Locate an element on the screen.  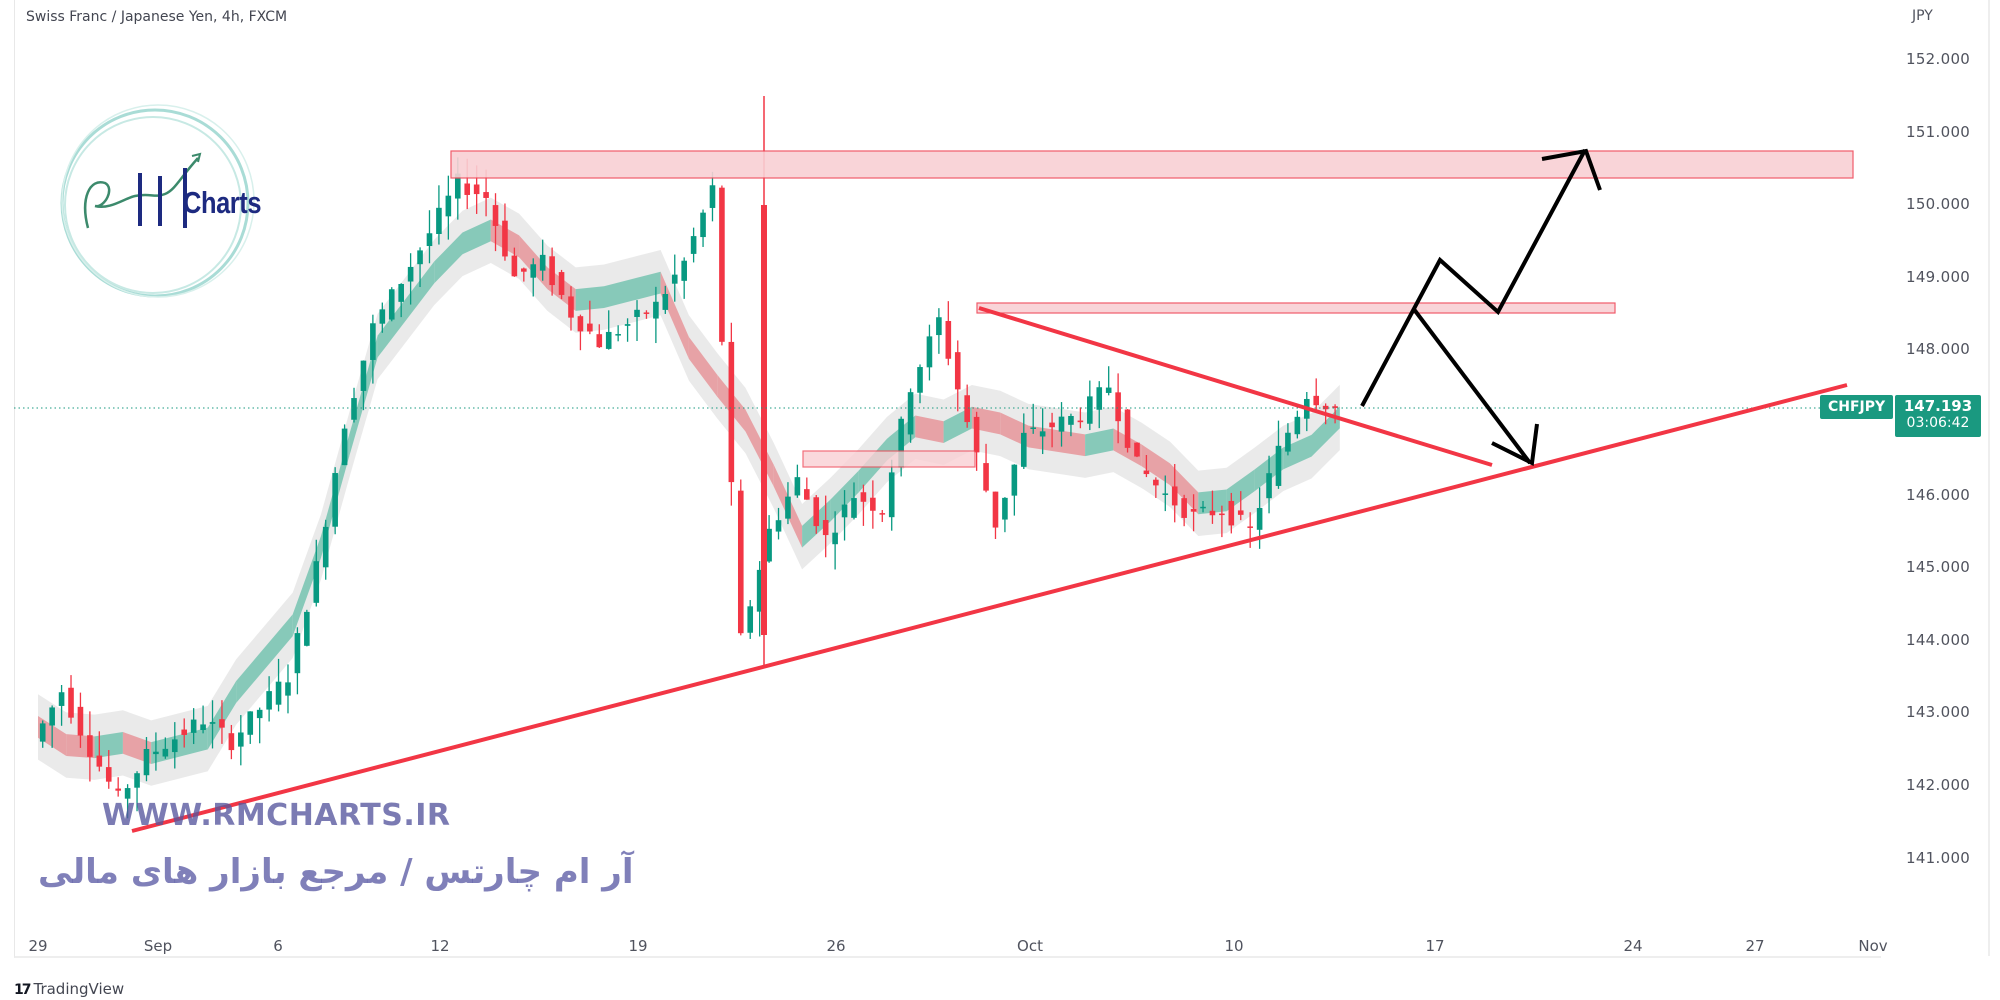
spike-candle is located at coordinates (764, 420).